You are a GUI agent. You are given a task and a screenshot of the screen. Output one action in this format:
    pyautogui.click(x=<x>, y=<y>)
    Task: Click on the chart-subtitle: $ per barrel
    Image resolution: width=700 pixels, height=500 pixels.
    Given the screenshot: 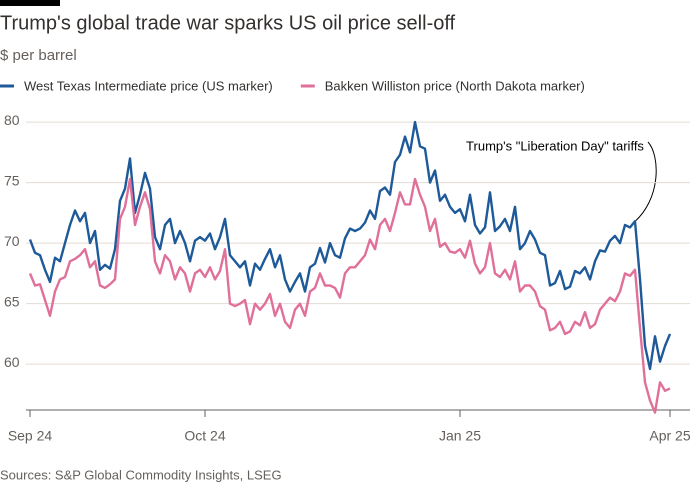 What is the action you would take?
    pyautogui.click(x=38, y=55)
    